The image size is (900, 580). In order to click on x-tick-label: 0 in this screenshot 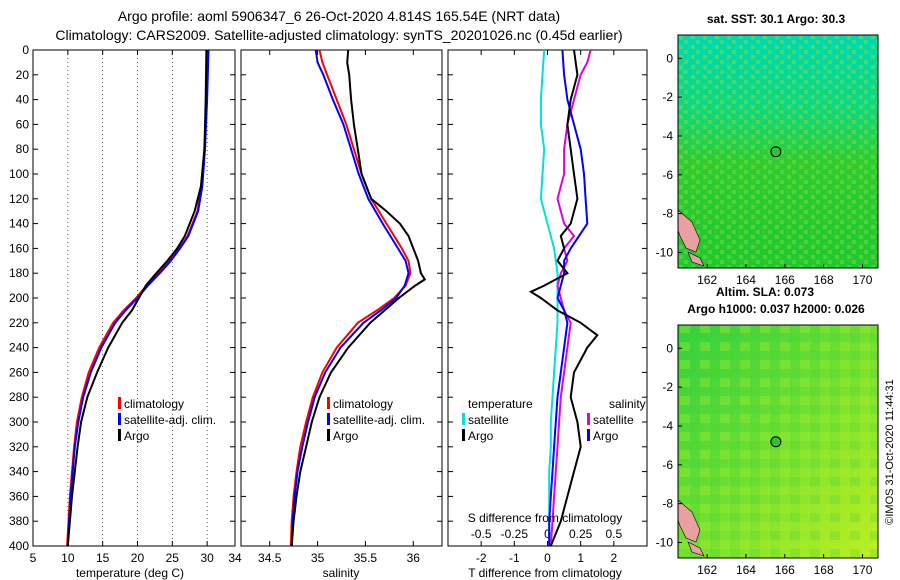, I will do `click(547, 558)`.